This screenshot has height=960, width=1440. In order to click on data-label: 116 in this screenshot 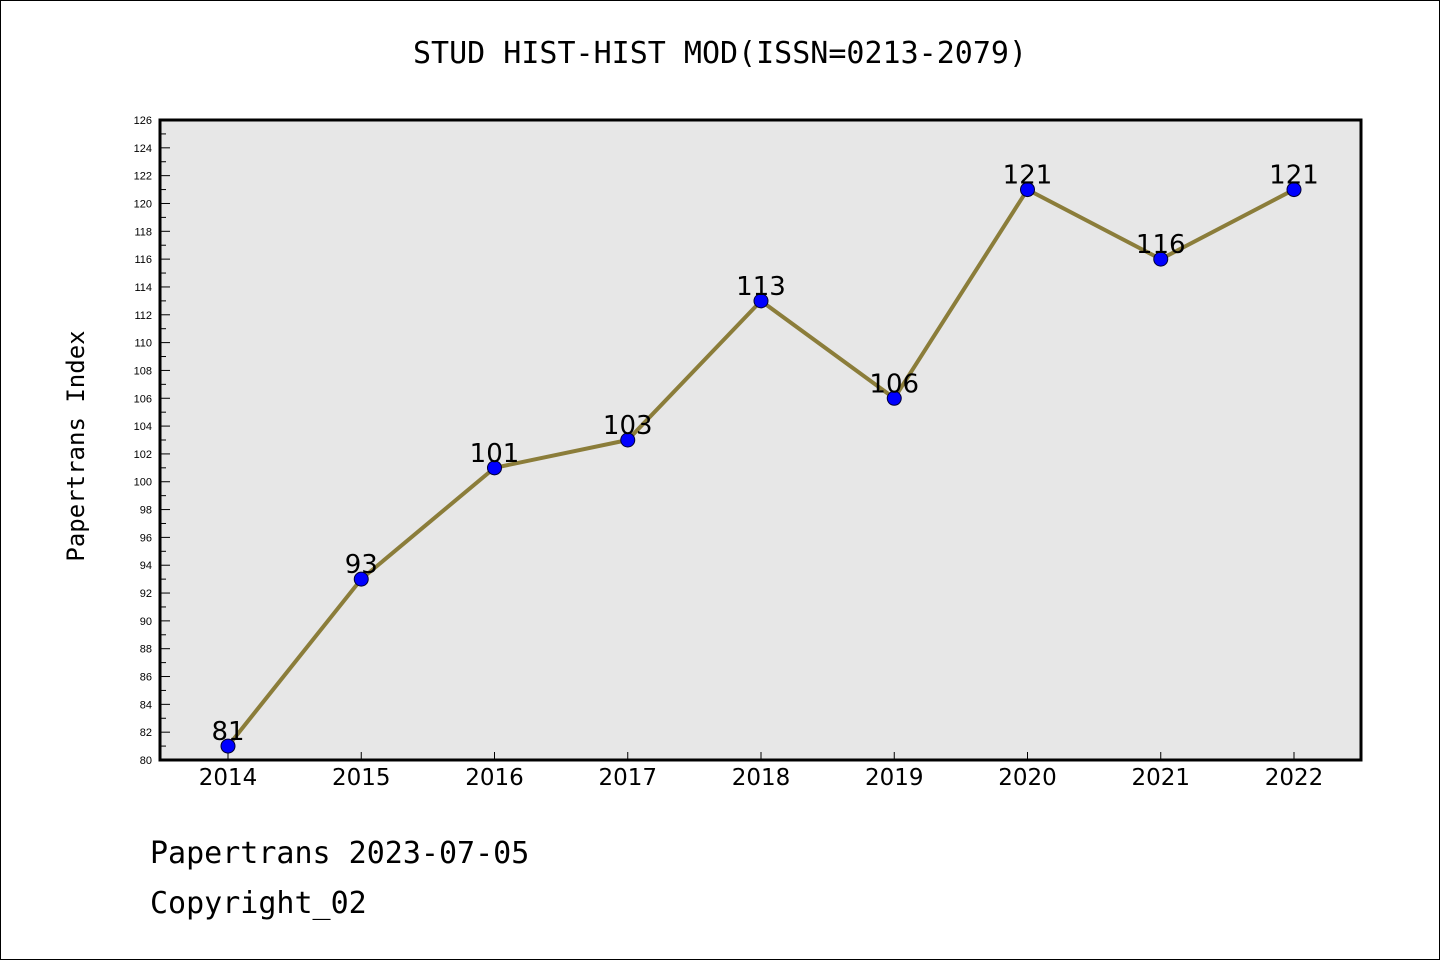, I will do `click(1161, 245)`.